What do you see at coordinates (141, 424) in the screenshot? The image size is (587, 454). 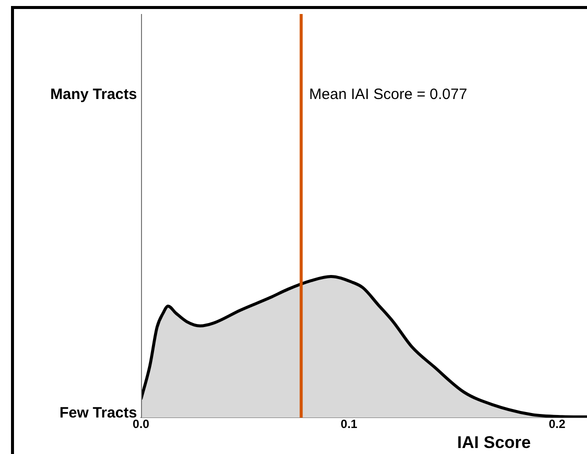 I see `x-tick-label: 0.0` at bounding box center [141, 424].